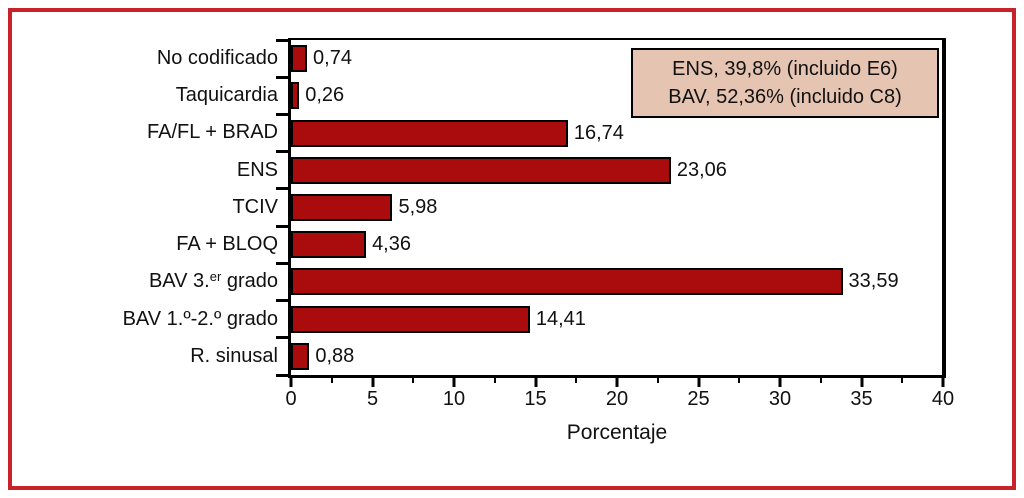 The image size is (1024, 498). What do you see at coordinates (200, 318) in the screenshot?
I see `category-label: BAV 1.º-2.º grado` at bounding box center [200, 318].